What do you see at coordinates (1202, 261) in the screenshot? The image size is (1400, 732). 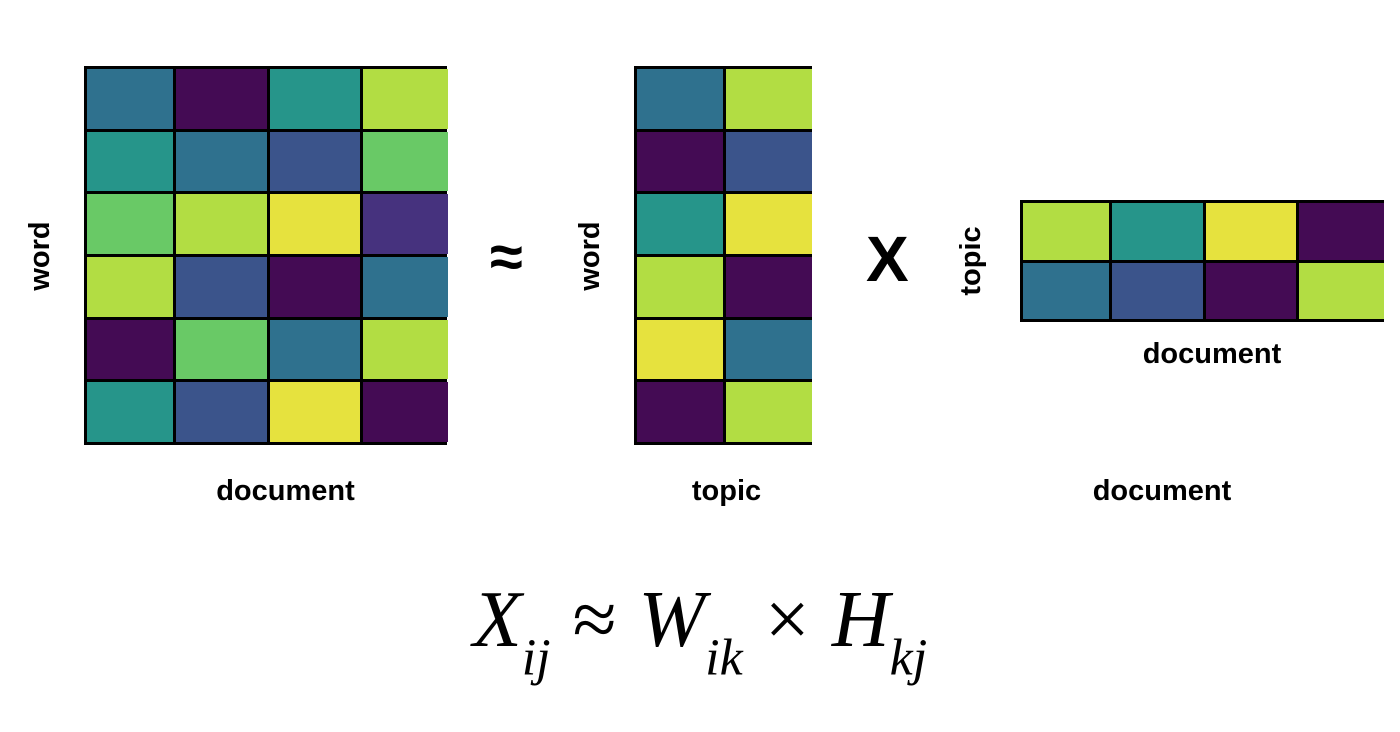 I see `matrix-h` at bounding box center [1202, 261].